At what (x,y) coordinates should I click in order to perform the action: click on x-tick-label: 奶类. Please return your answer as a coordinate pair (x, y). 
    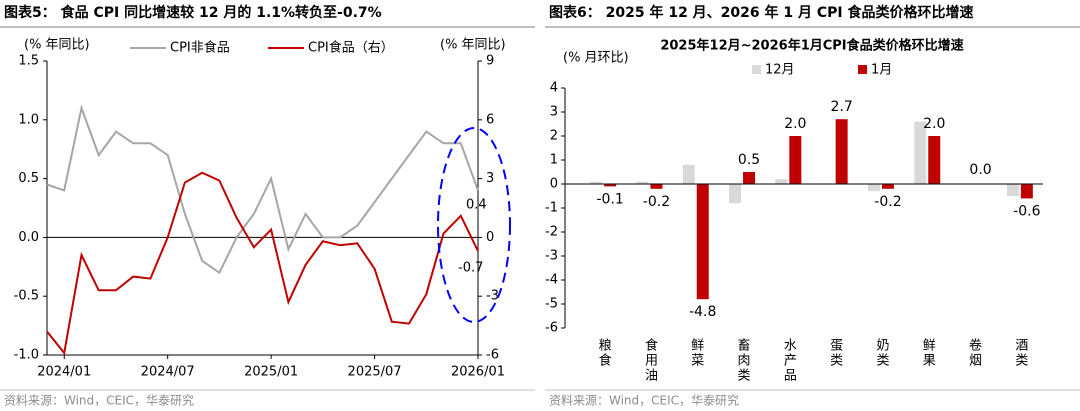
    Looking at the image, I should click on (881, 353).